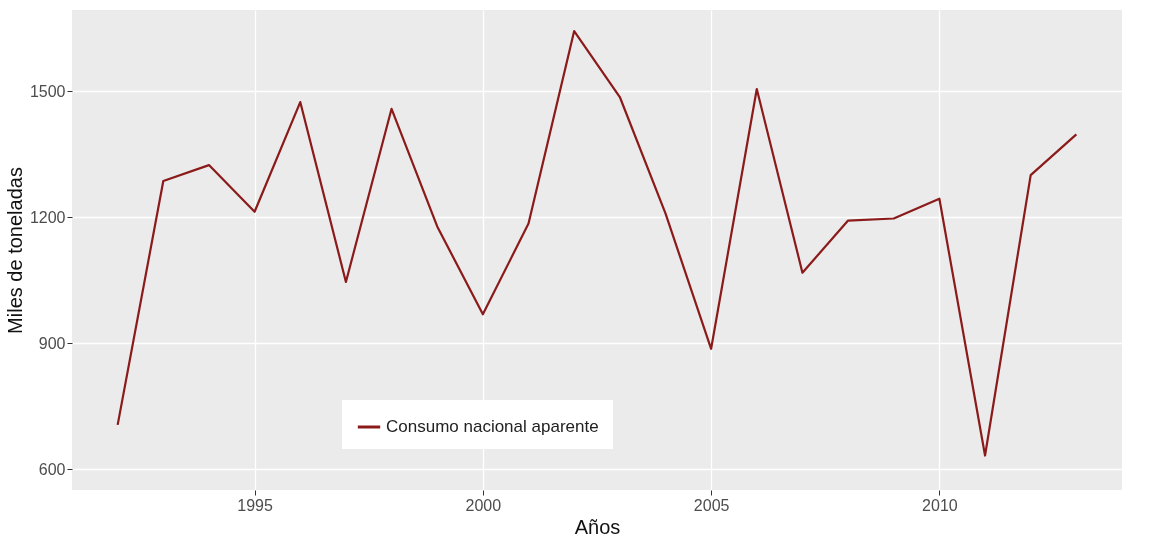 The height and width of the screenshot is (548, 1154). Describe the element at coordinates (47, 91) in the screenshot. I see `y-tick-label: 1500` at that location.